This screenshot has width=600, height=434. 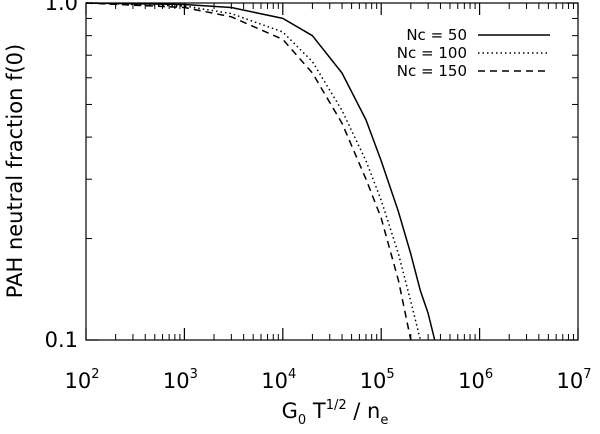 I want to click on legend-label: Nc = 50, so click(x=436, y=35).